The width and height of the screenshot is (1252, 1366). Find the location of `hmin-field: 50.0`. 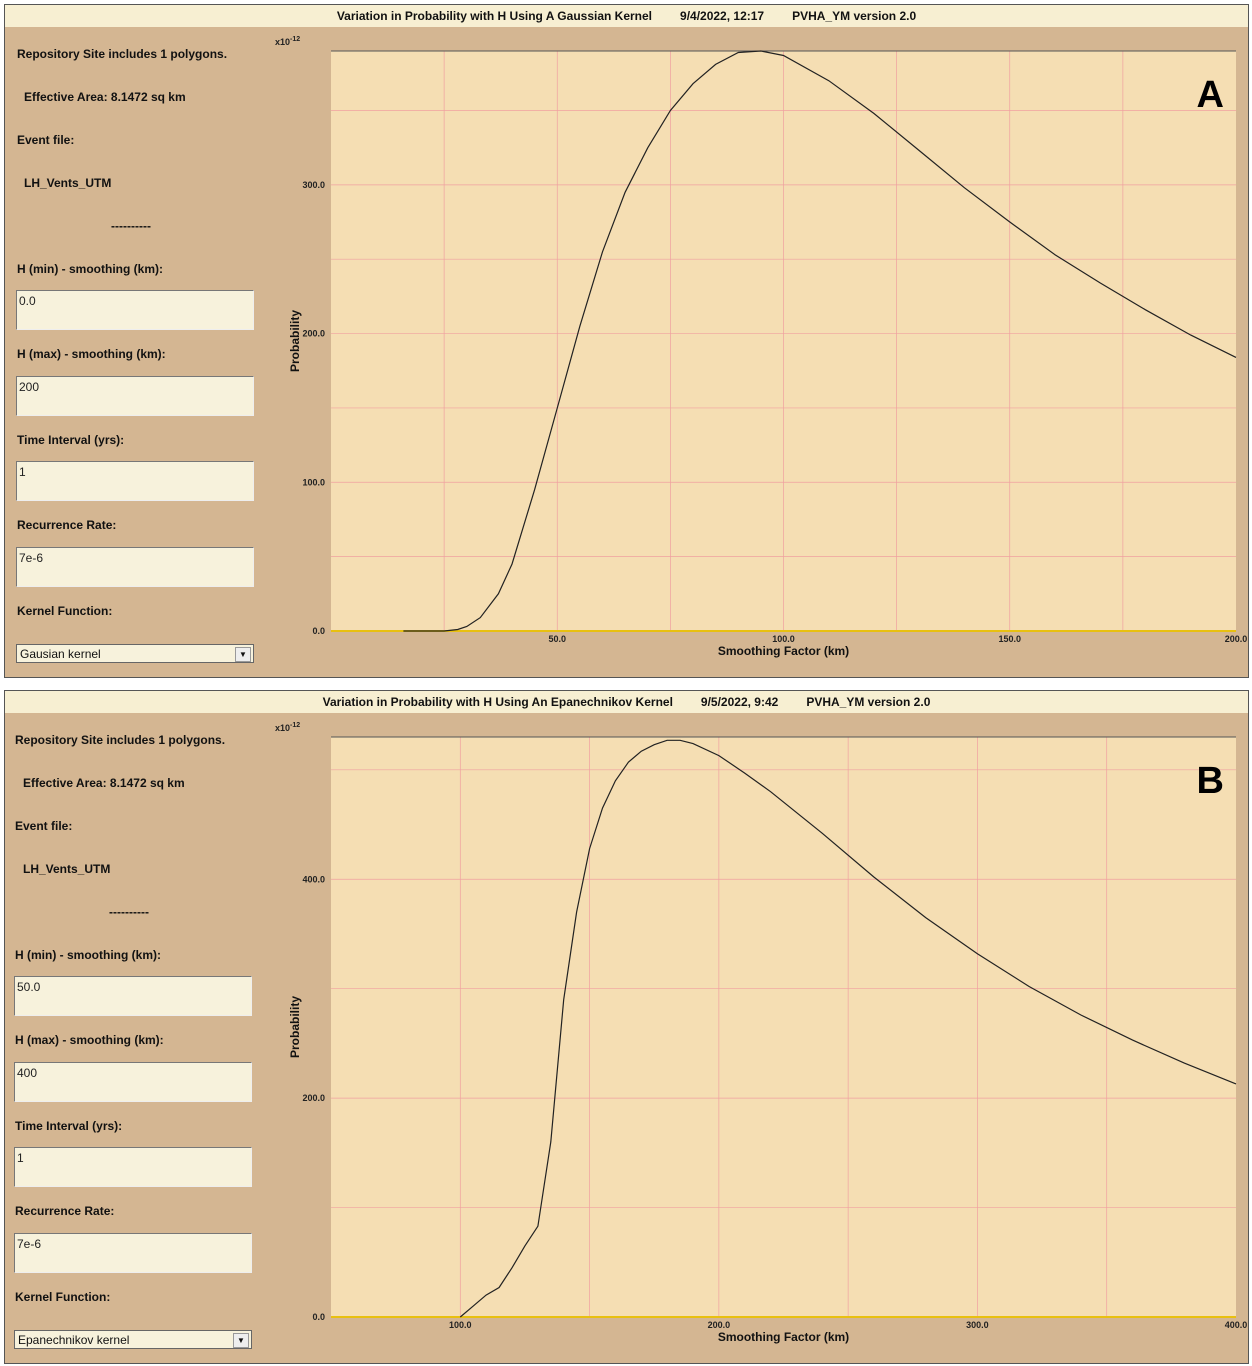

hmin-field: 50.0 is located at coordinates (133, 996).